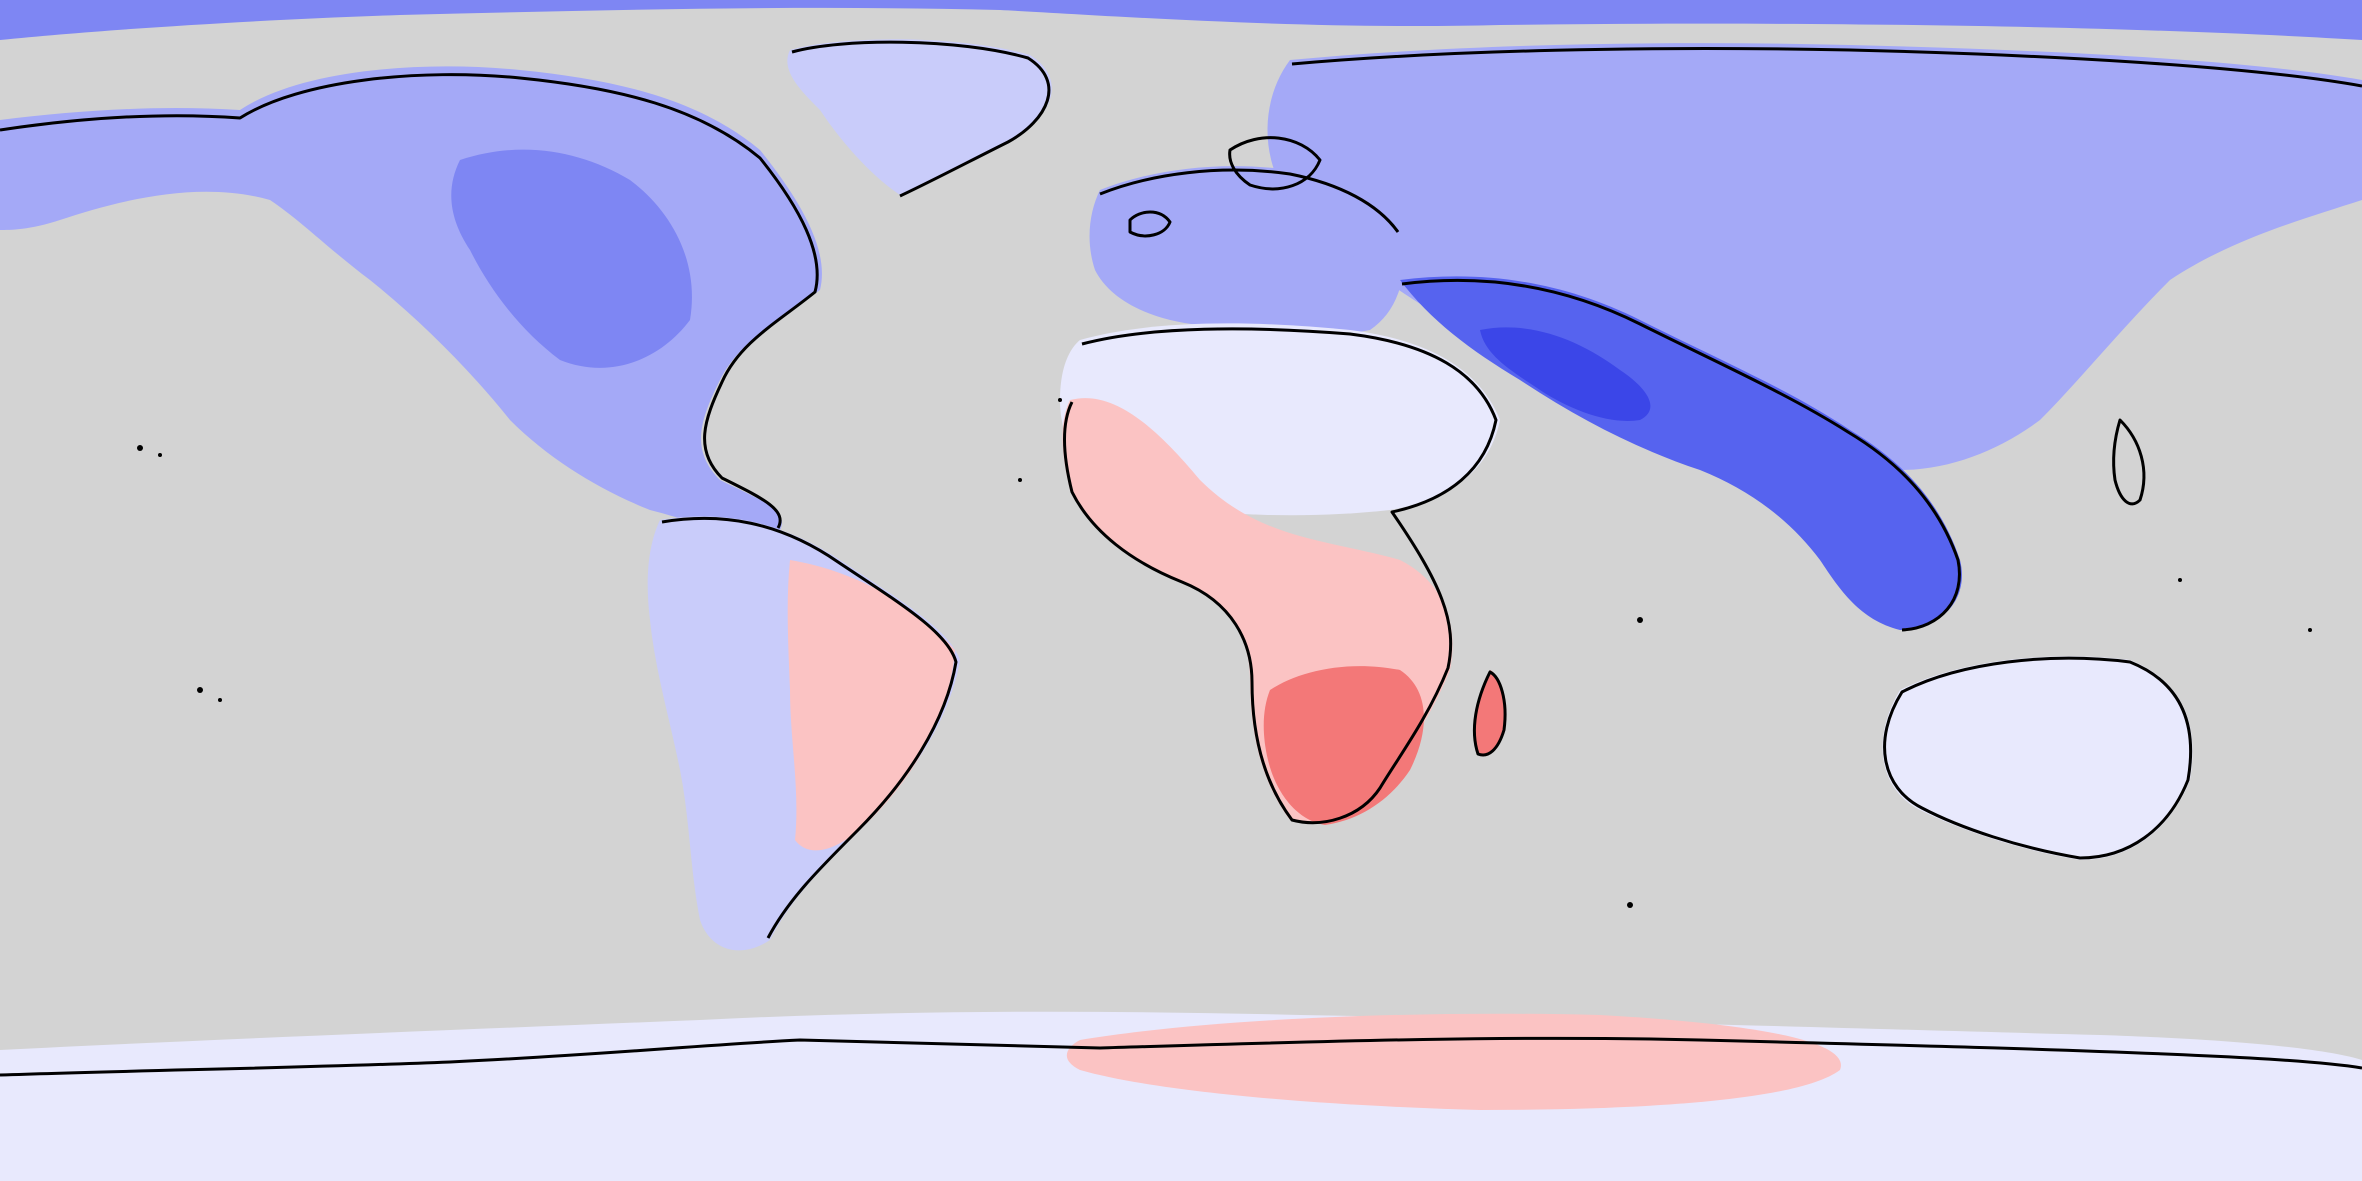 This screenshot has height=1181, width=2362. Describe the element at coordinates (1343, 745) in the screenshot. I see `region-southern-africa` at that location.